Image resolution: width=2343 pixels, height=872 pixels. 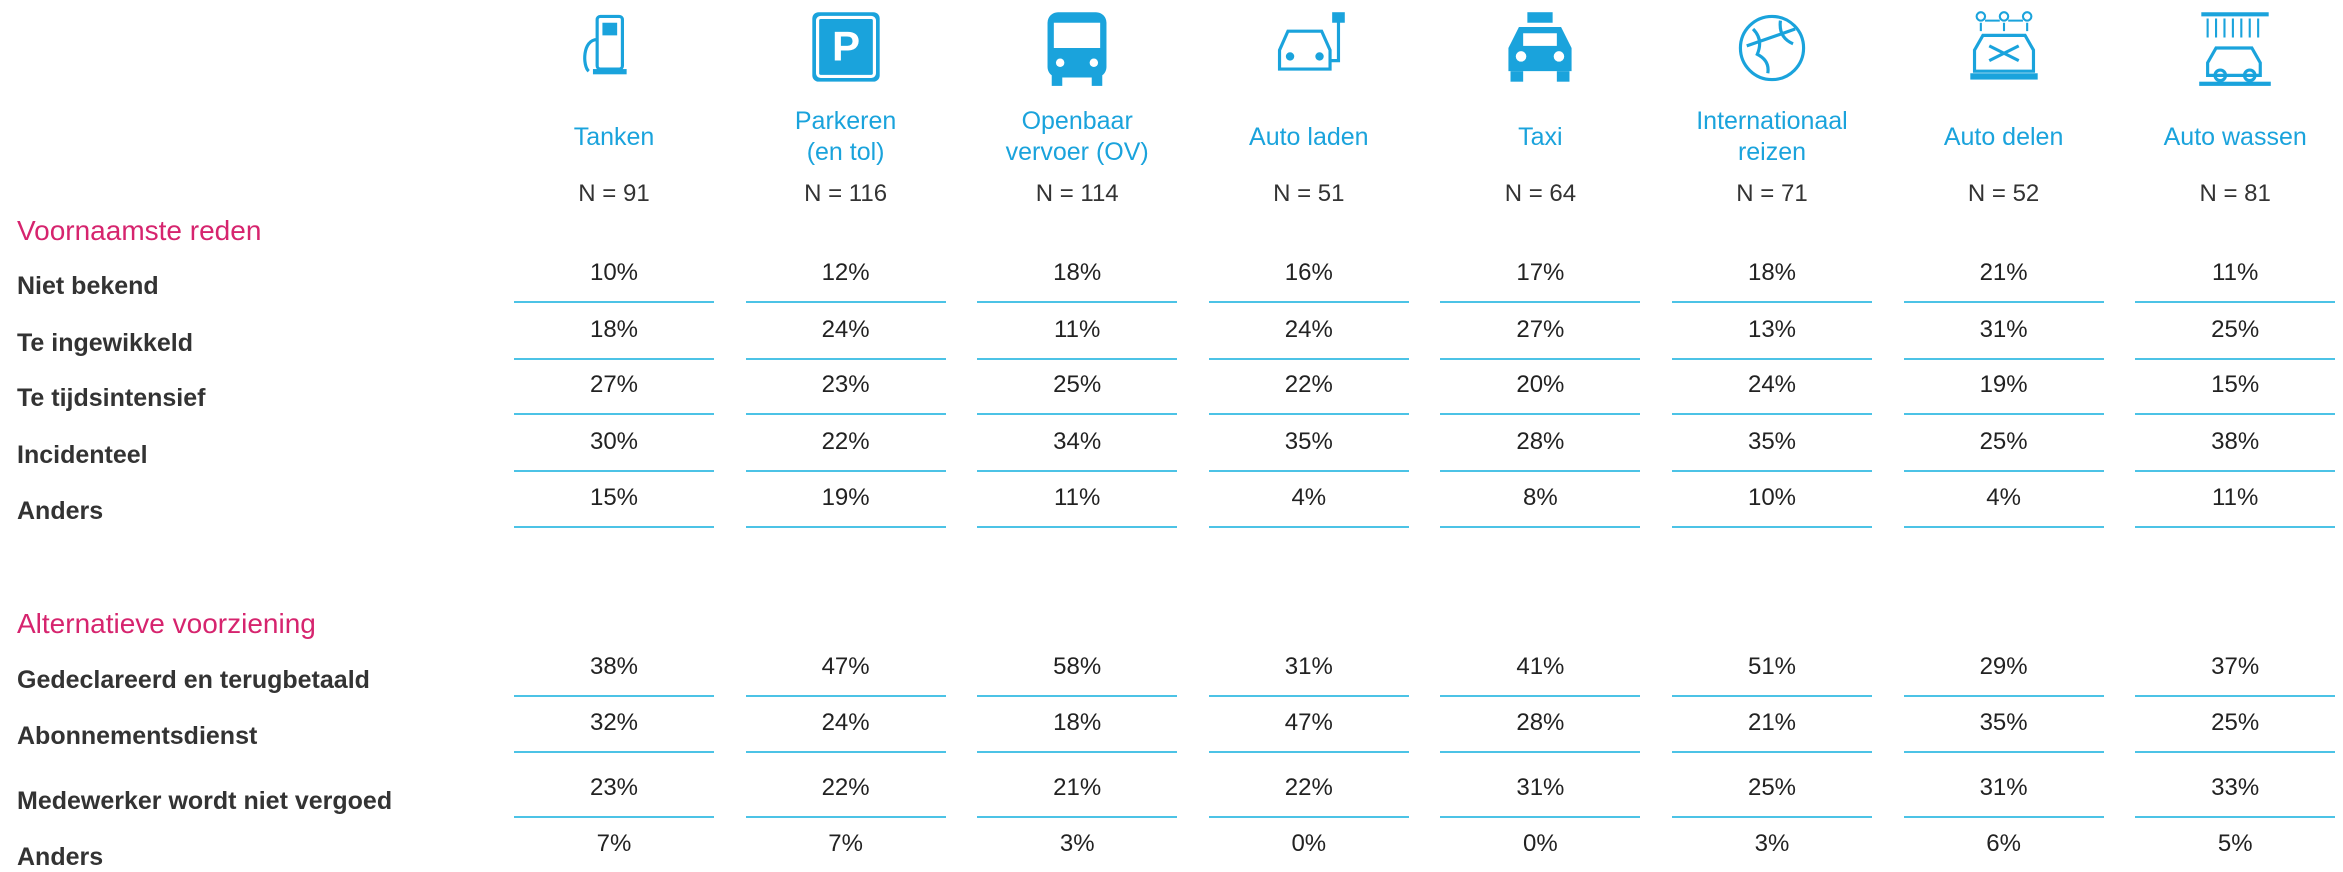 What do you see at coordinates (2235, 193) in the screenshot?
I see `column-n: N = 81` at bounding box center [2235, 193].